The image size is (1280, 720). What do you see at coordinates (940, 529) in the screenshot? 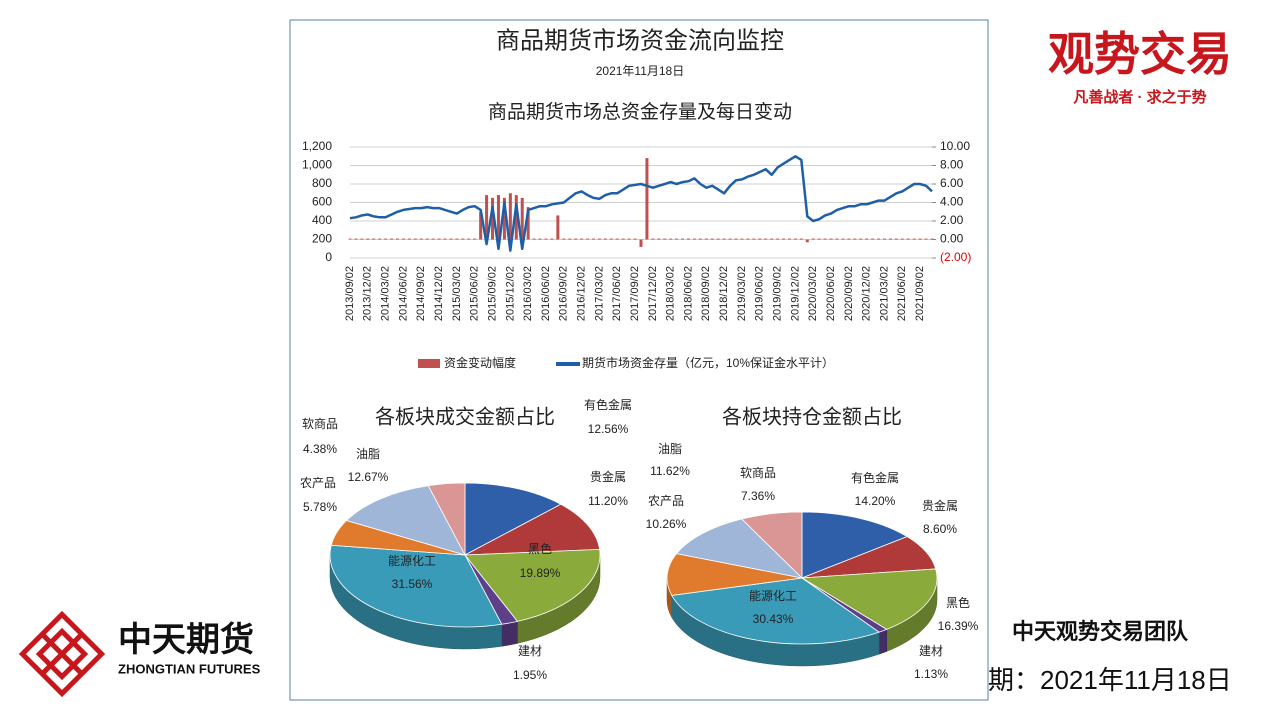
I see `pie-label-value: 8.60%` at bounding box center [940, 529].